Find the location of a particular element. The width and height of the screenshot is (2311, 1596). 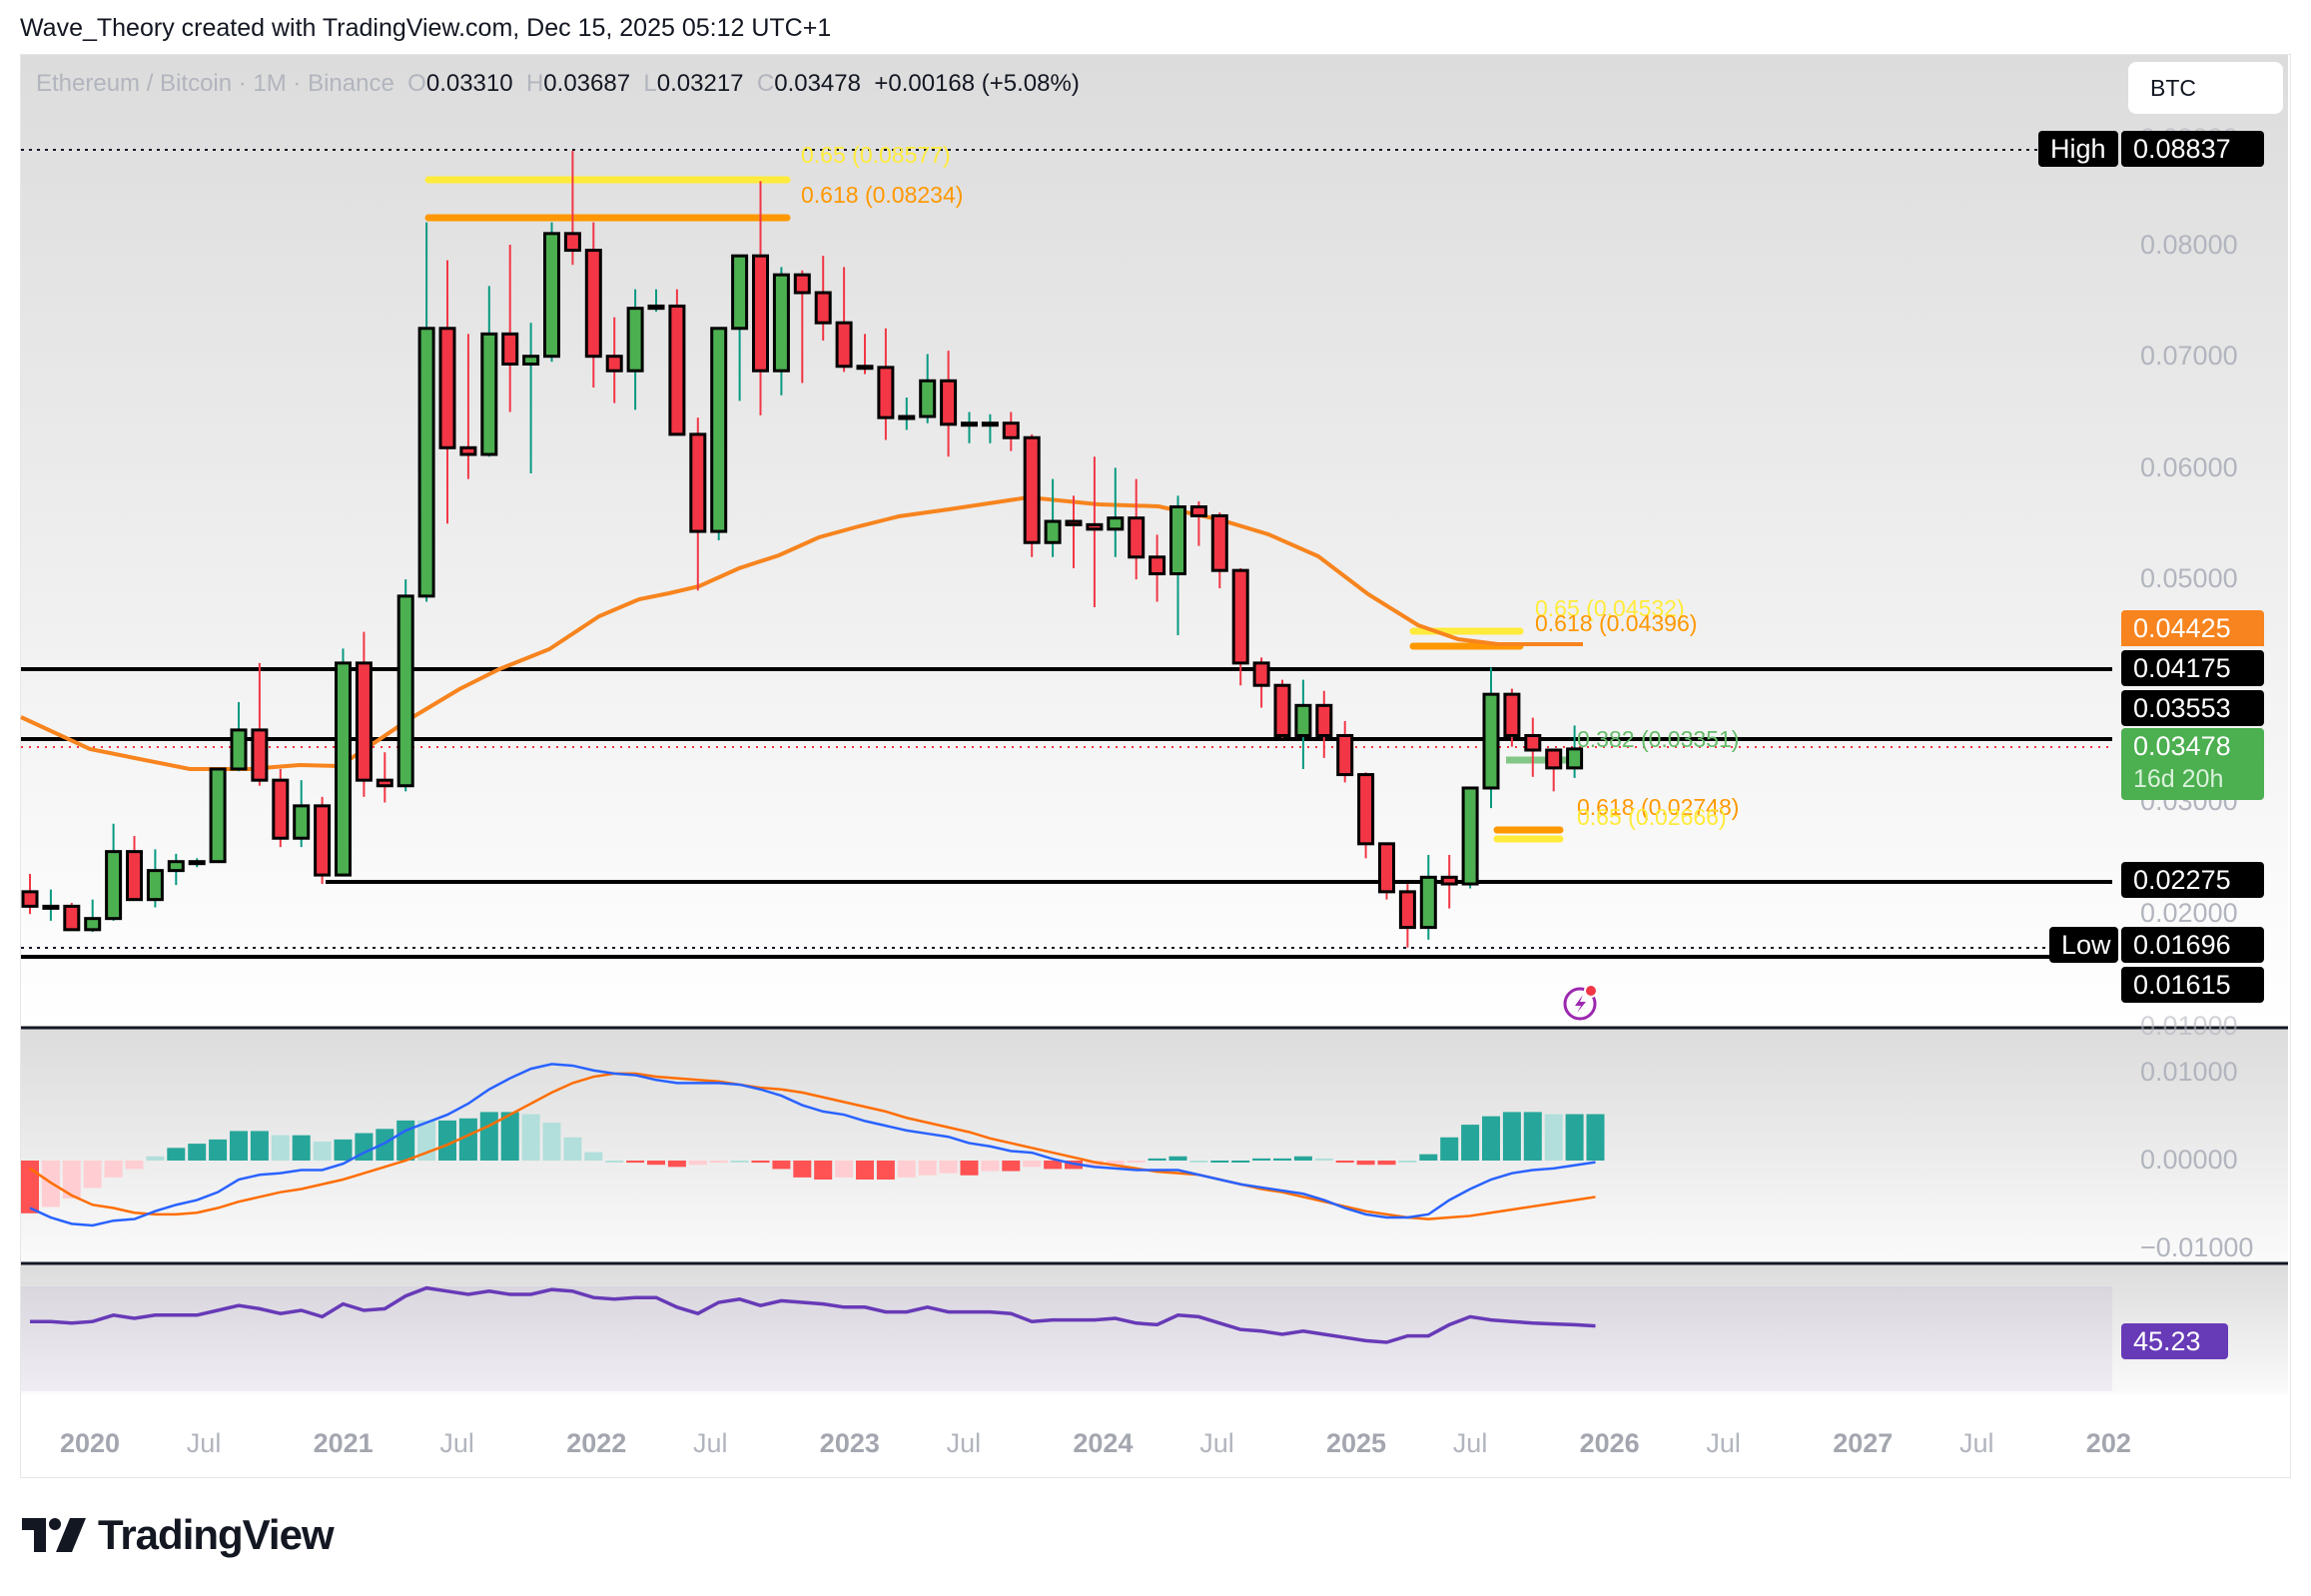

last-price: 0.03478 is located at coordinates (2182, 746).